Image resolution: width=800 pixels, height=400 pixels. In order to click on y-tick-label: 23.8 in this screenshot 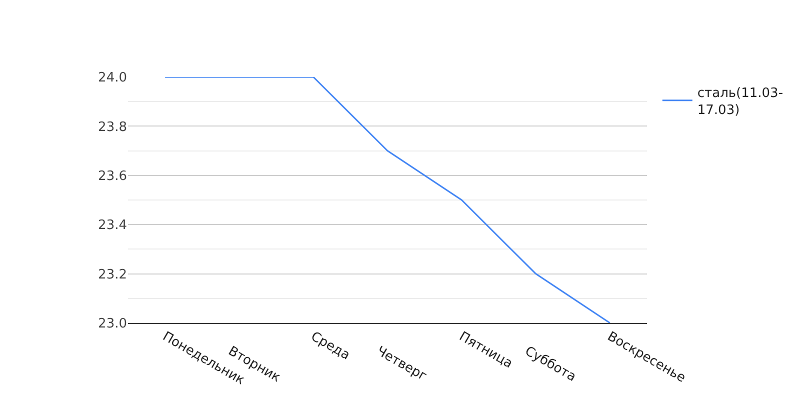, I will do `click(112, 127)`.